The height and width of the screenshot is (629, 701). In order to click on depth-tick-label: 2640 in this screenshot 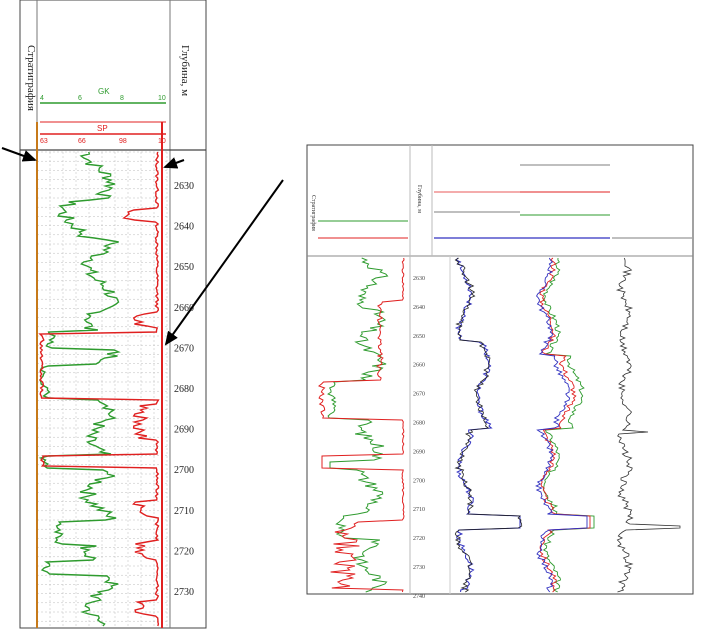, I will do `click(184, 227)`.